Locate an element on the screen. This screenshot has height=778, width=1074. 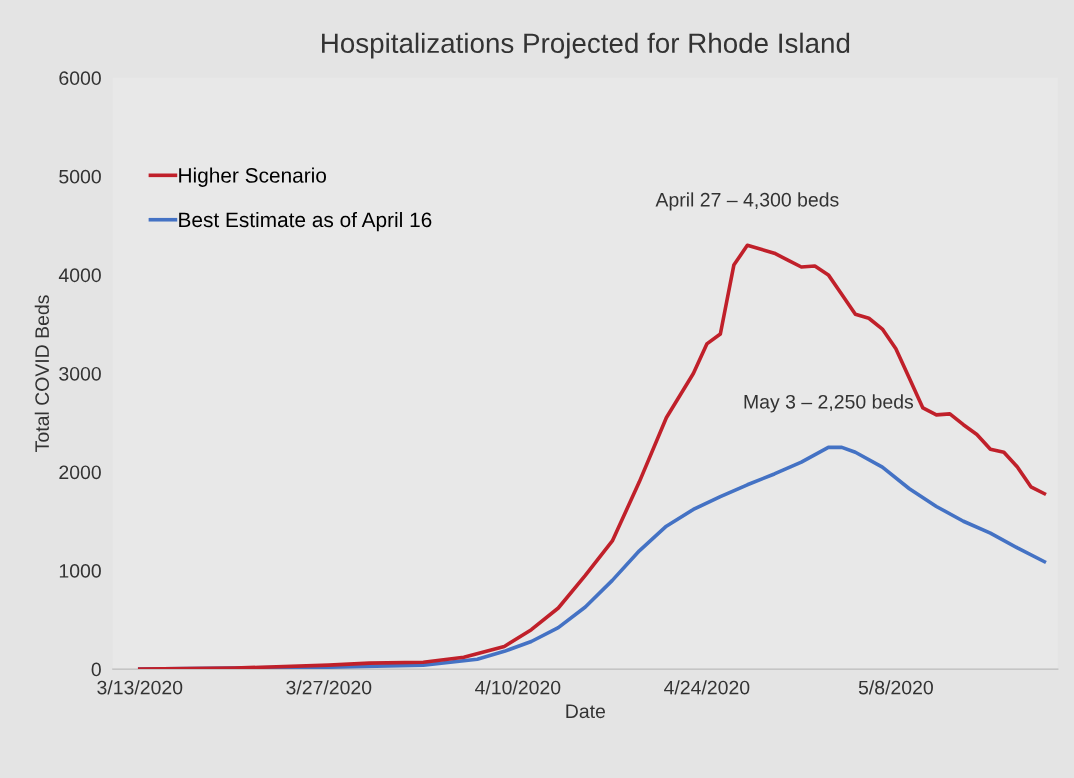
y-axis-title: Total COVID Beds is located at coordinates (42, 373).